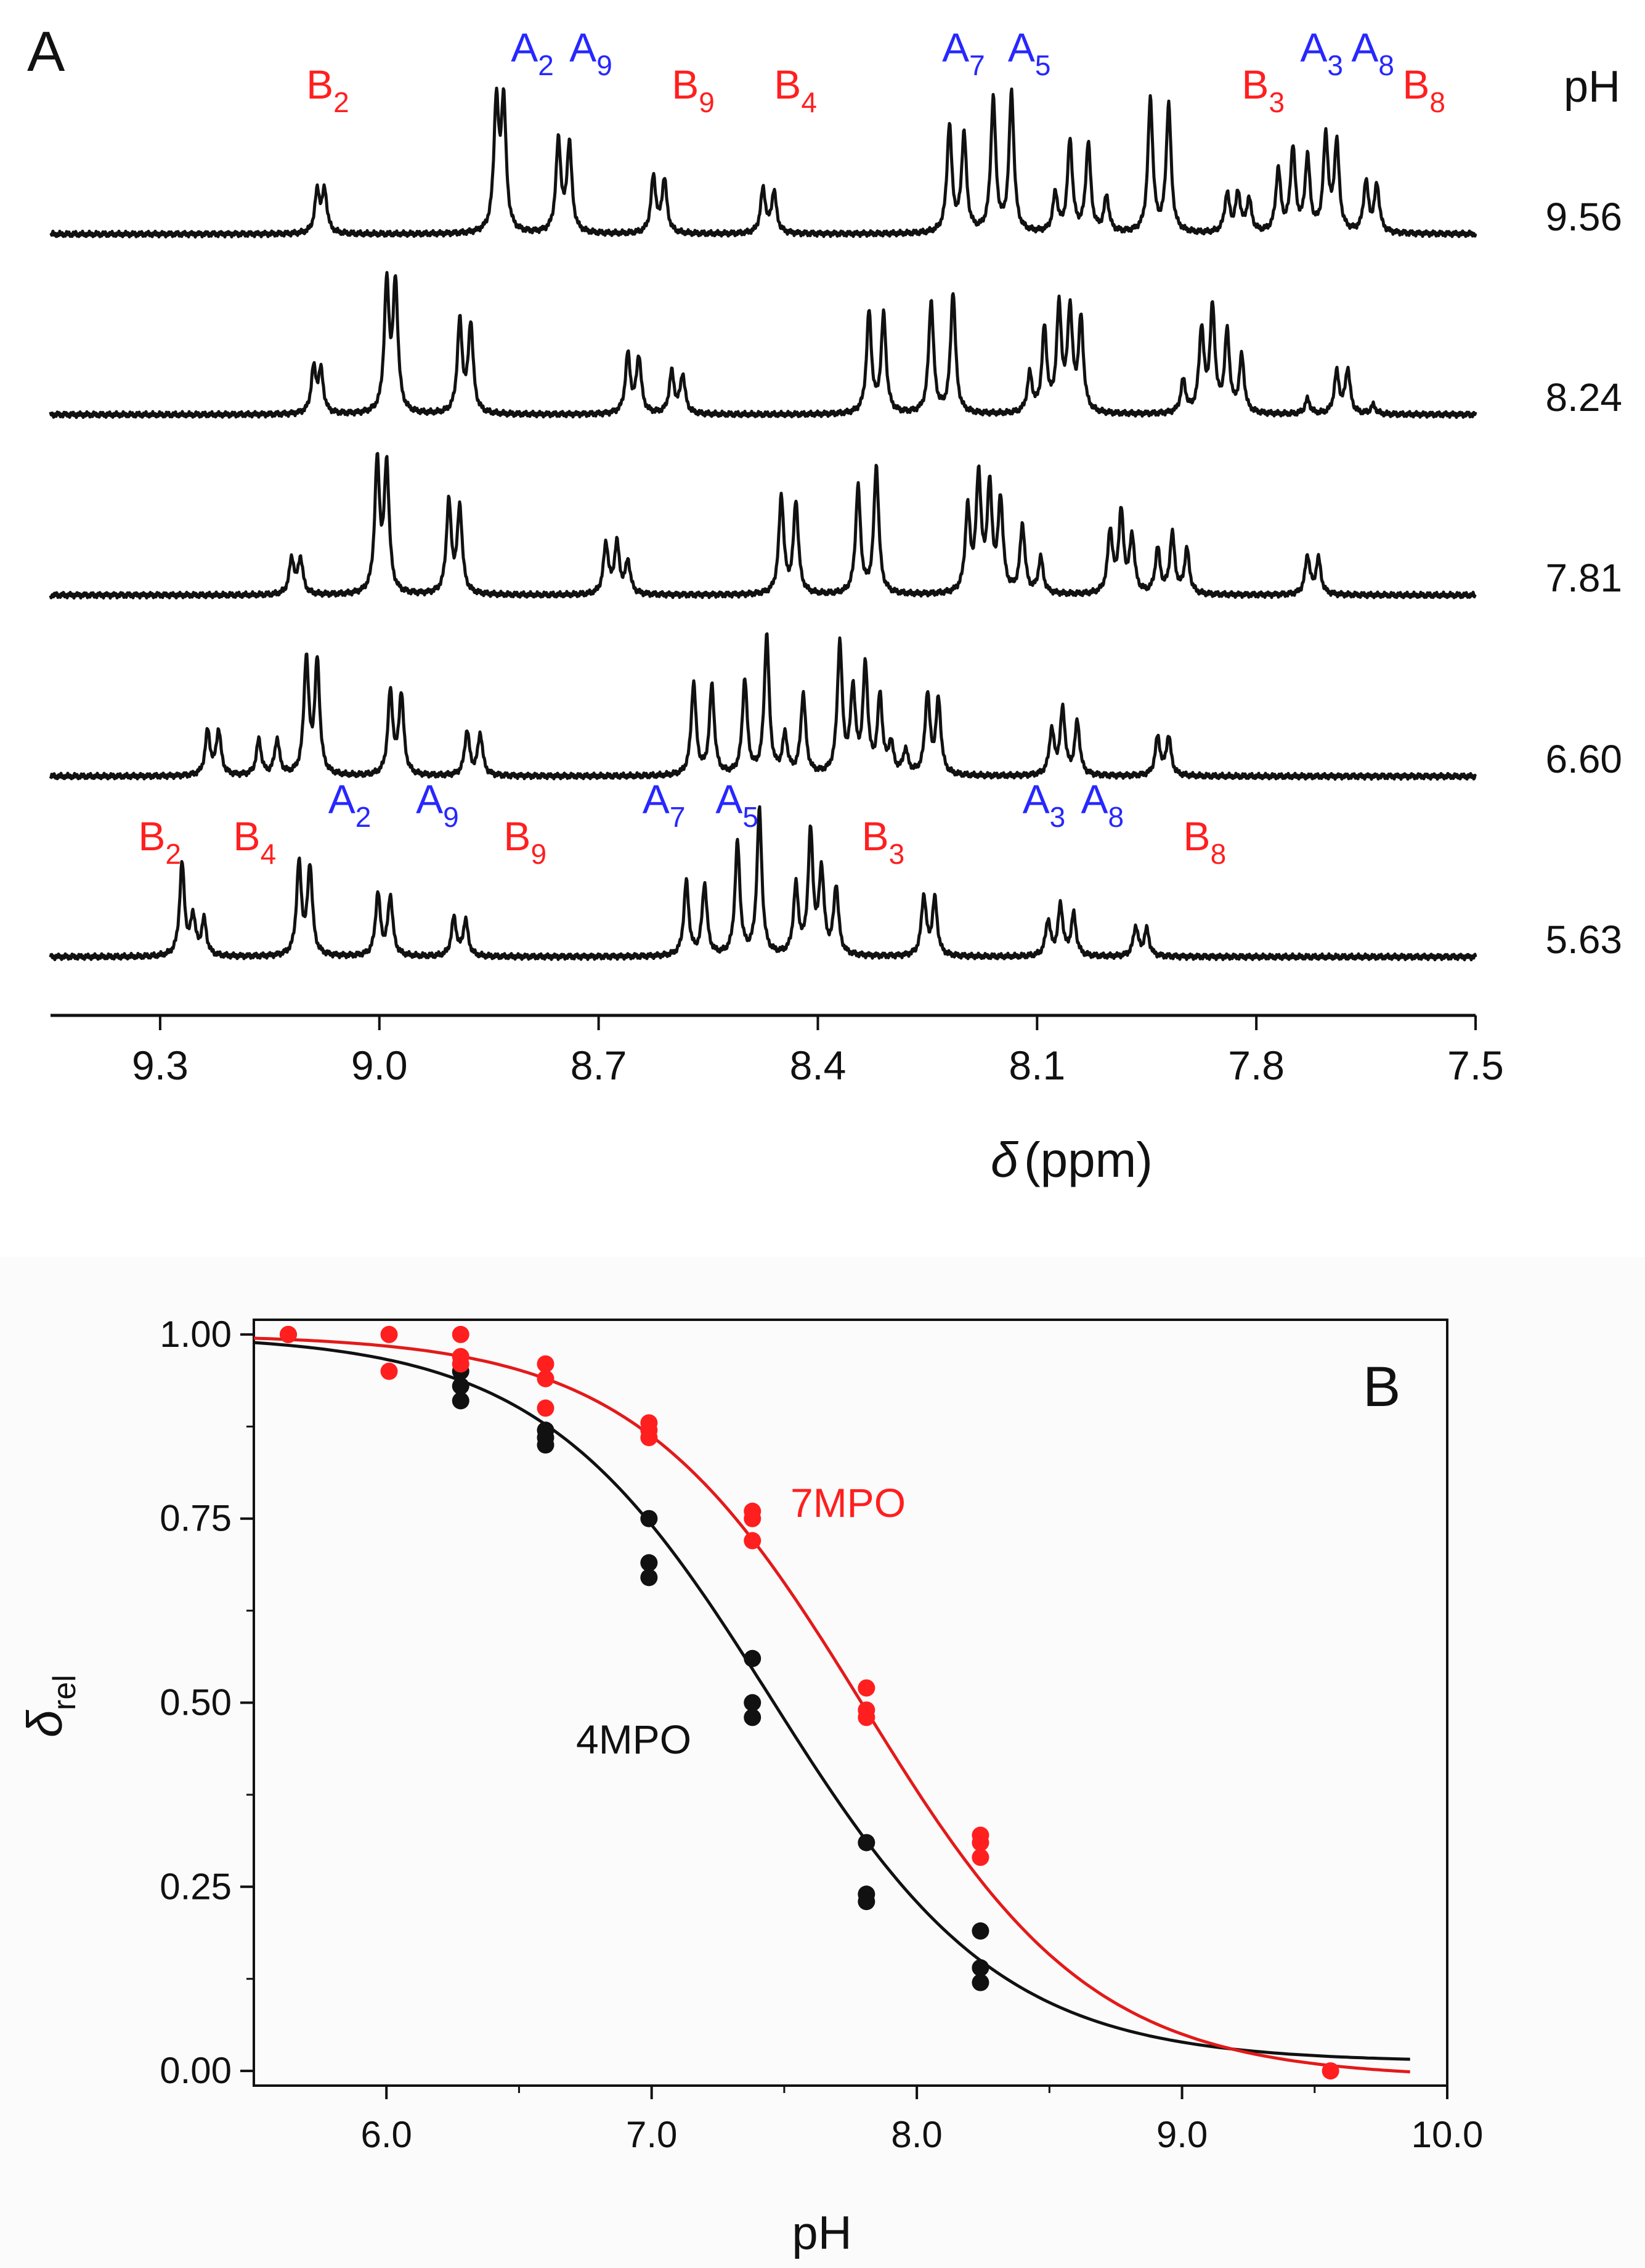 The image size is (1645, 2268). Describe the element at coordinates (1263, 90) in the screenshot. I see `peak-label-top-B3: B3` at that location.